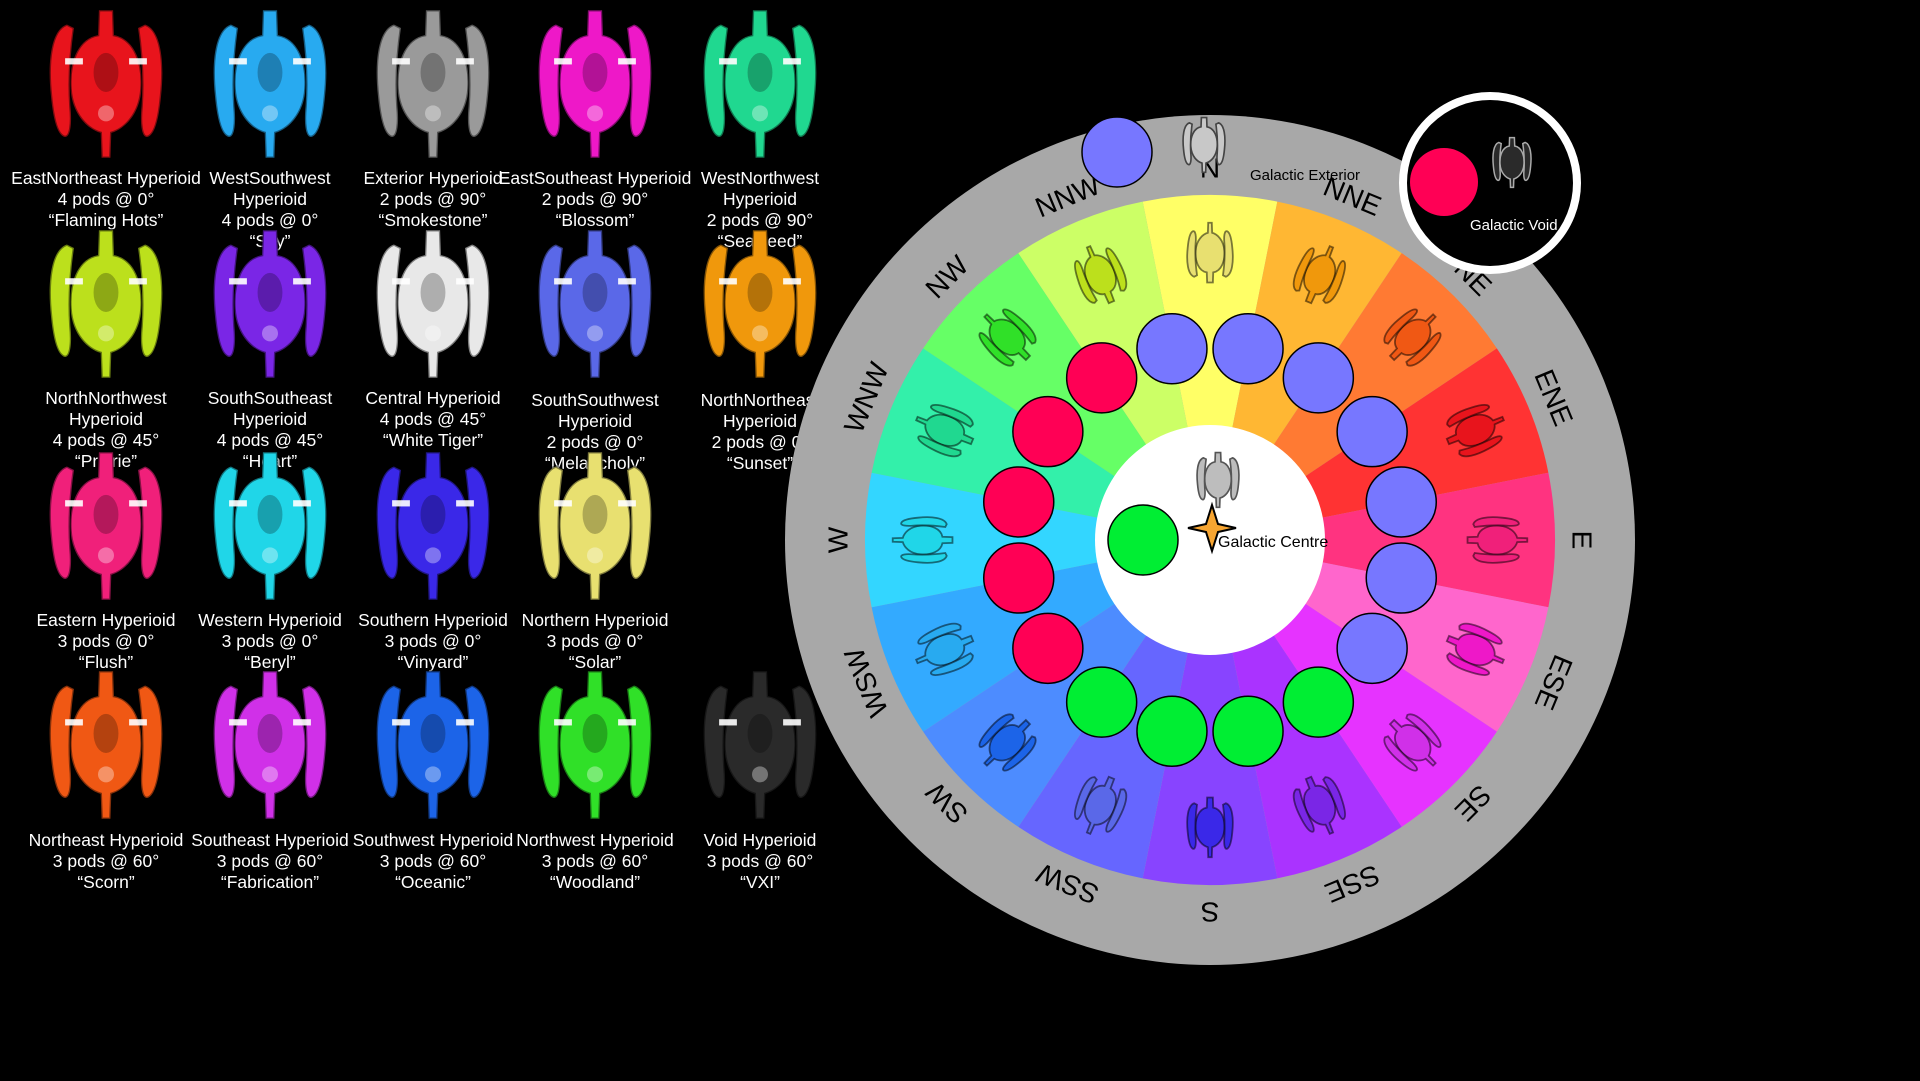 This screenshot has width=1920, height=1081. Describe the element at coordinates (595, 220) in the screenshot. I see `hyperioid-nickname: “Blossom”` at that location.